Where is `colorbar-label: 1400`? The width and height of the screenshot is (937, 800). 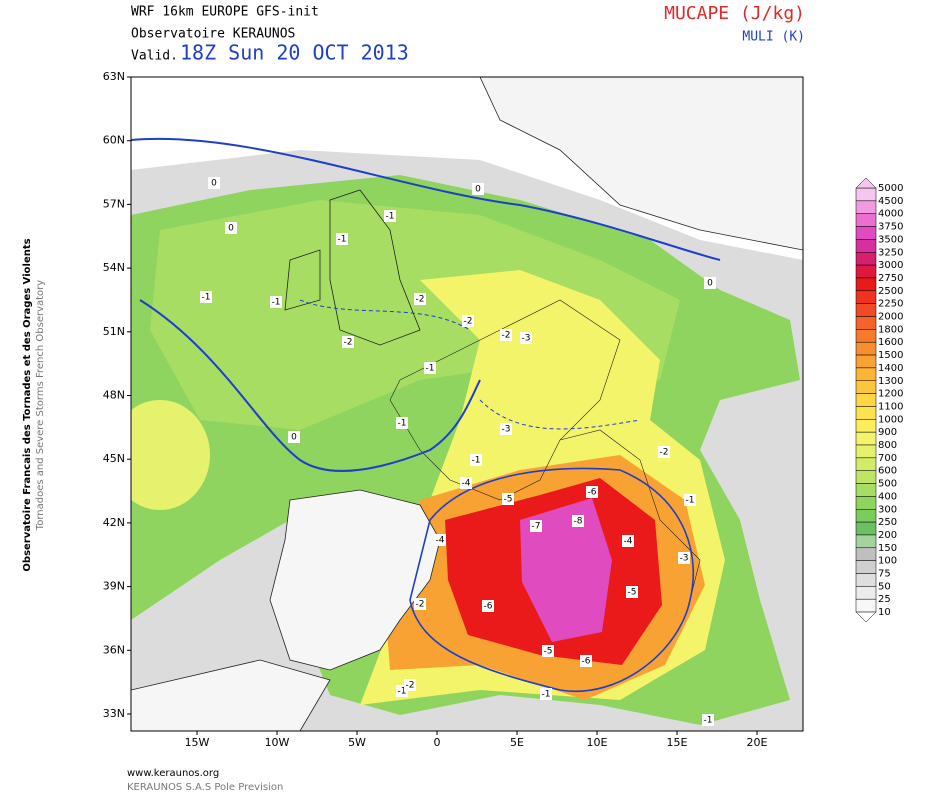
colorbar-label: 1400 is located at coordinates (890, 368).